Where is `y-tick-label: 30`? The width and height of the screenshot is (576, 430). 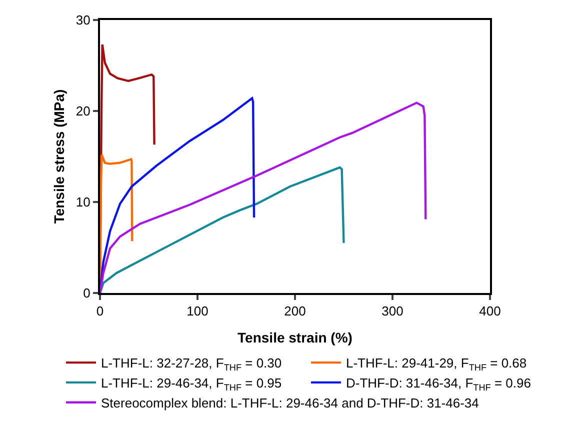
y-tick-label: 30 is located at coordinates (83, 20).